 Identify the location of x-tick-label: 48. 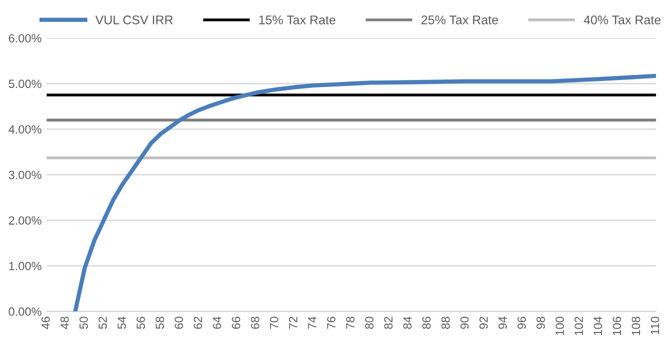
(64, 323).